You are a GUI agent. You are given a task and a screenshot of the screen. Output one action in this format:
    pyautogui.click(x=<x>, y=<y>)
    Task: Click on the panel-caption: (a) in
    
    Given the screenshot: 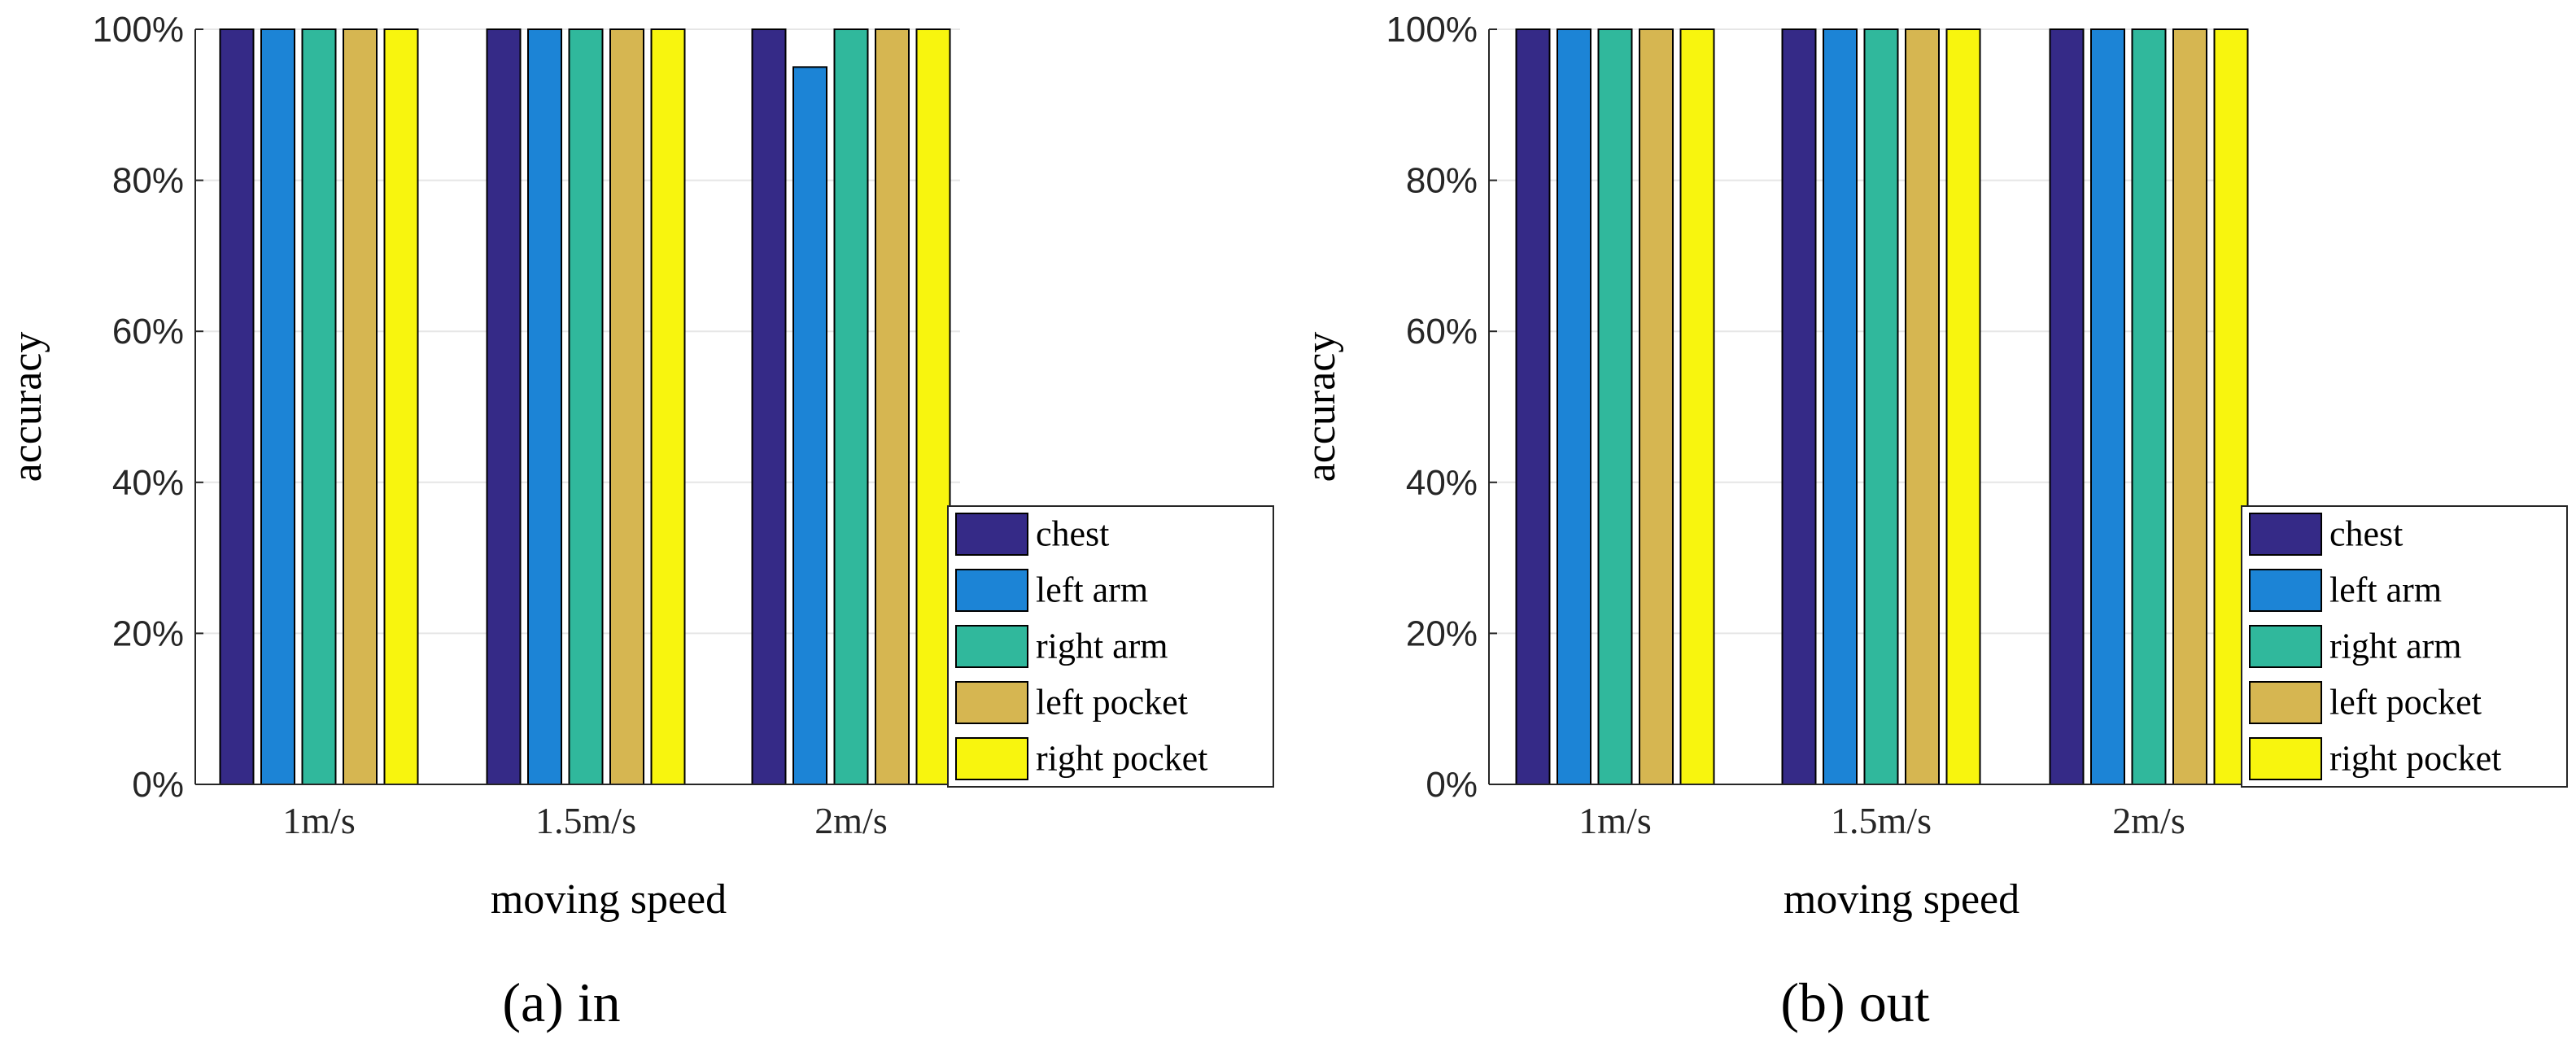 What is the action you would take?
    pyautogui.click(x=561, y=1002)
    